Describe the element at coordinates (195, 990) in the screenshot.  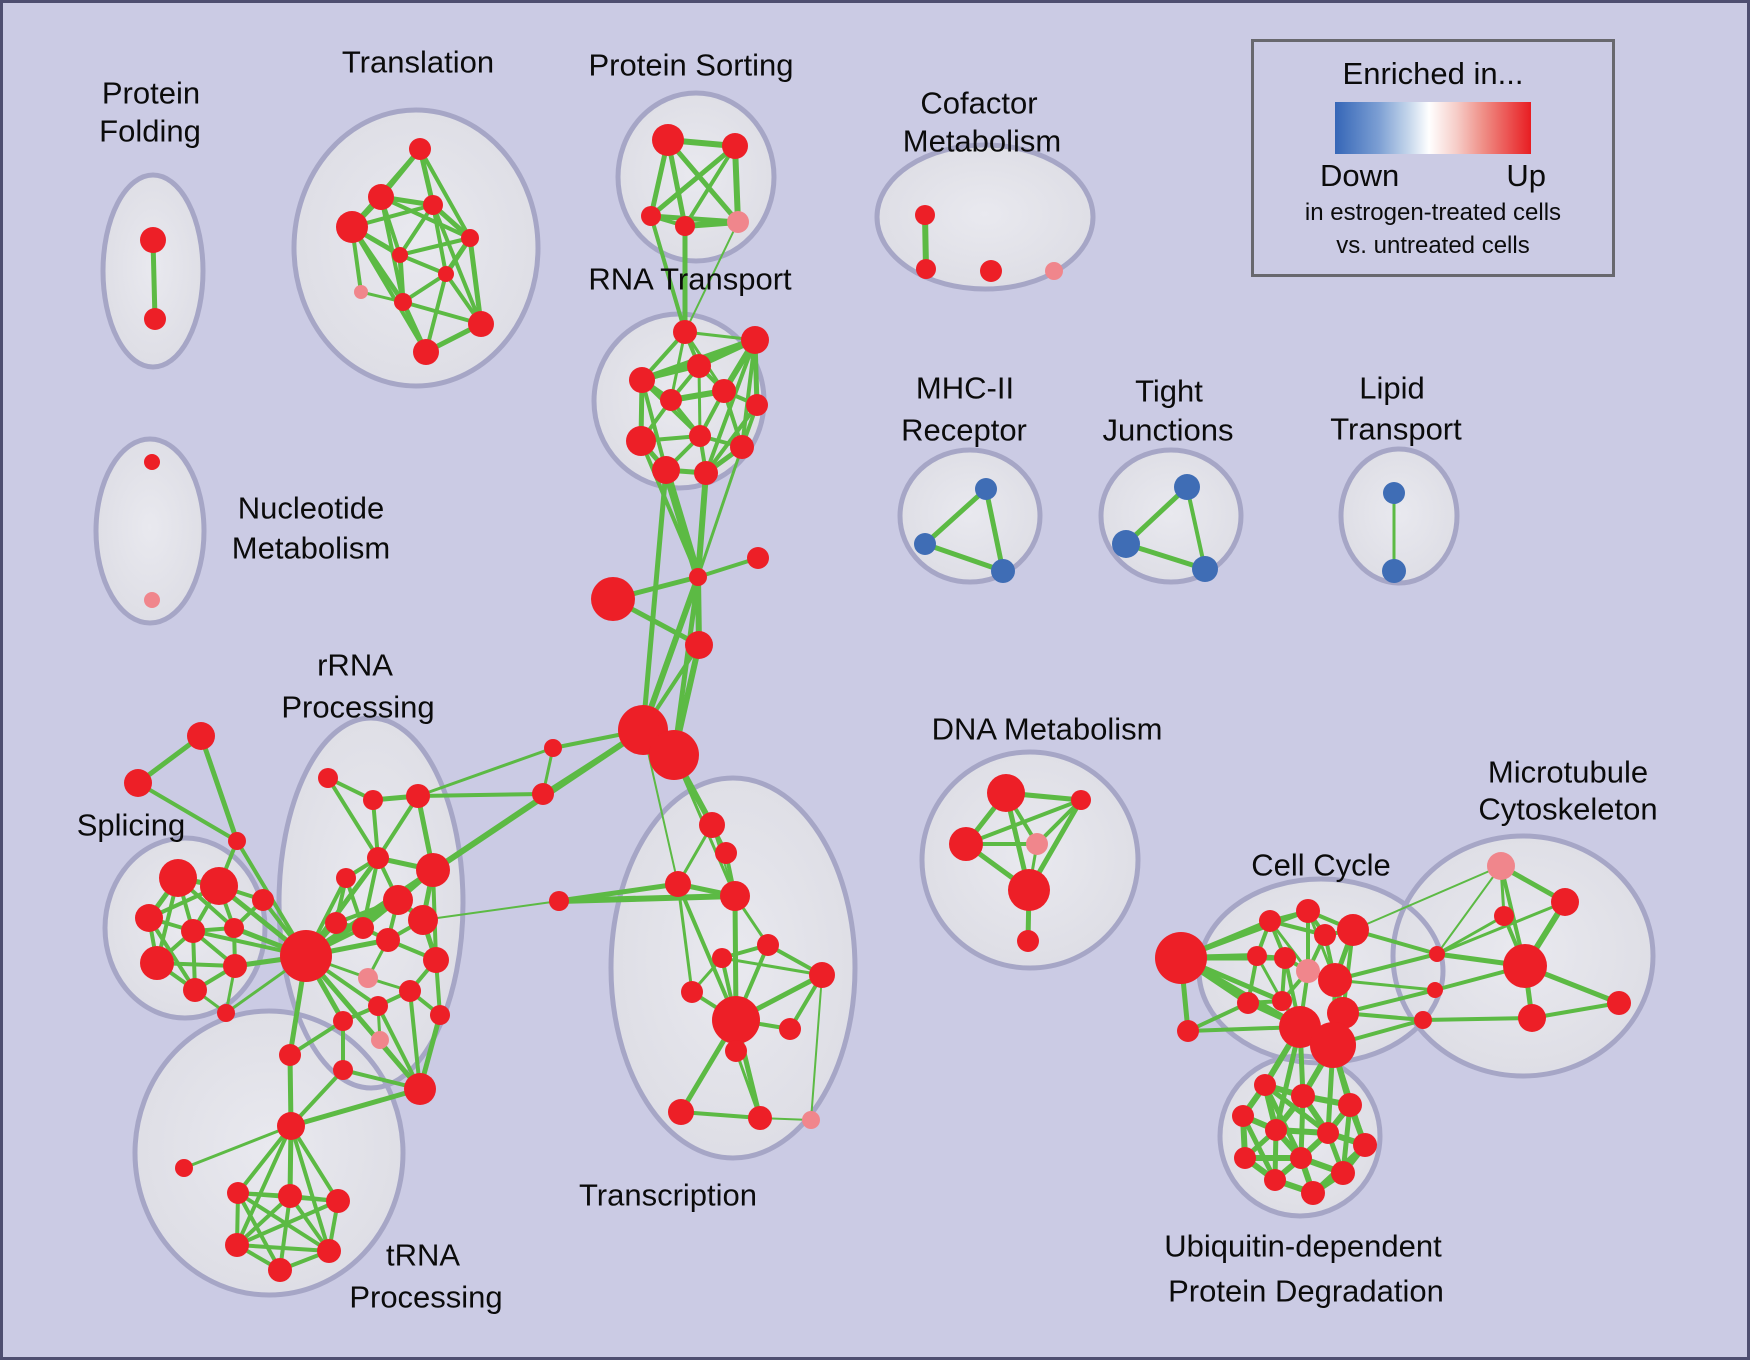
I see `gene-set-node-sp6` at that location.